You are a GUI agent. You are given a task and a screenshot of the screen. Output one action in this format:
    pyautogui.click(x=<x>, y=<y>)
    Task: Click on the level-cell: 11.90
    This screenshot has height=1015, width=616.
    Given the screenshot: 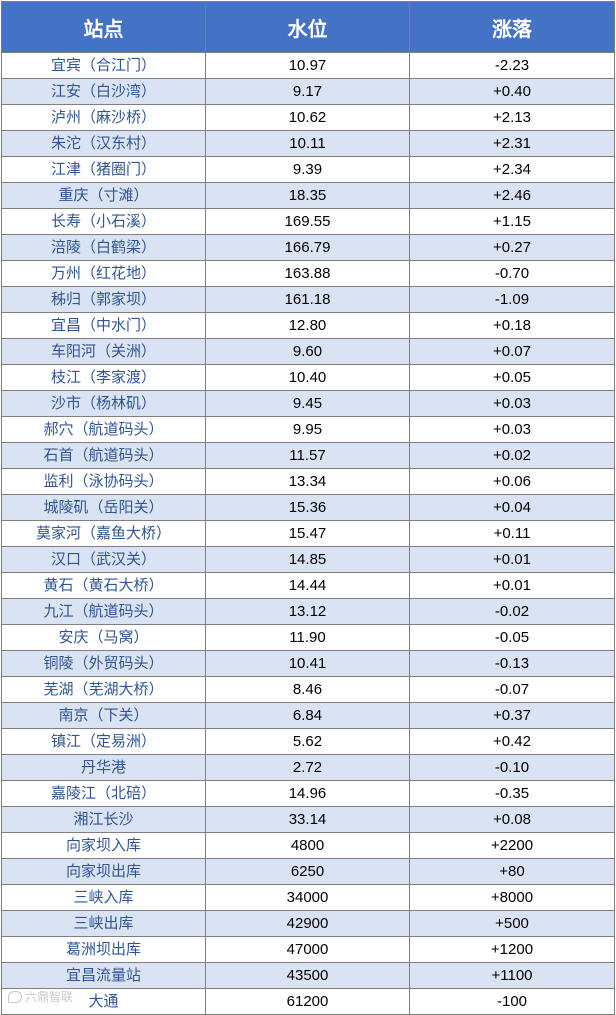 What is the action you would take?
    pyautogui.click(x=307, y=637)
    